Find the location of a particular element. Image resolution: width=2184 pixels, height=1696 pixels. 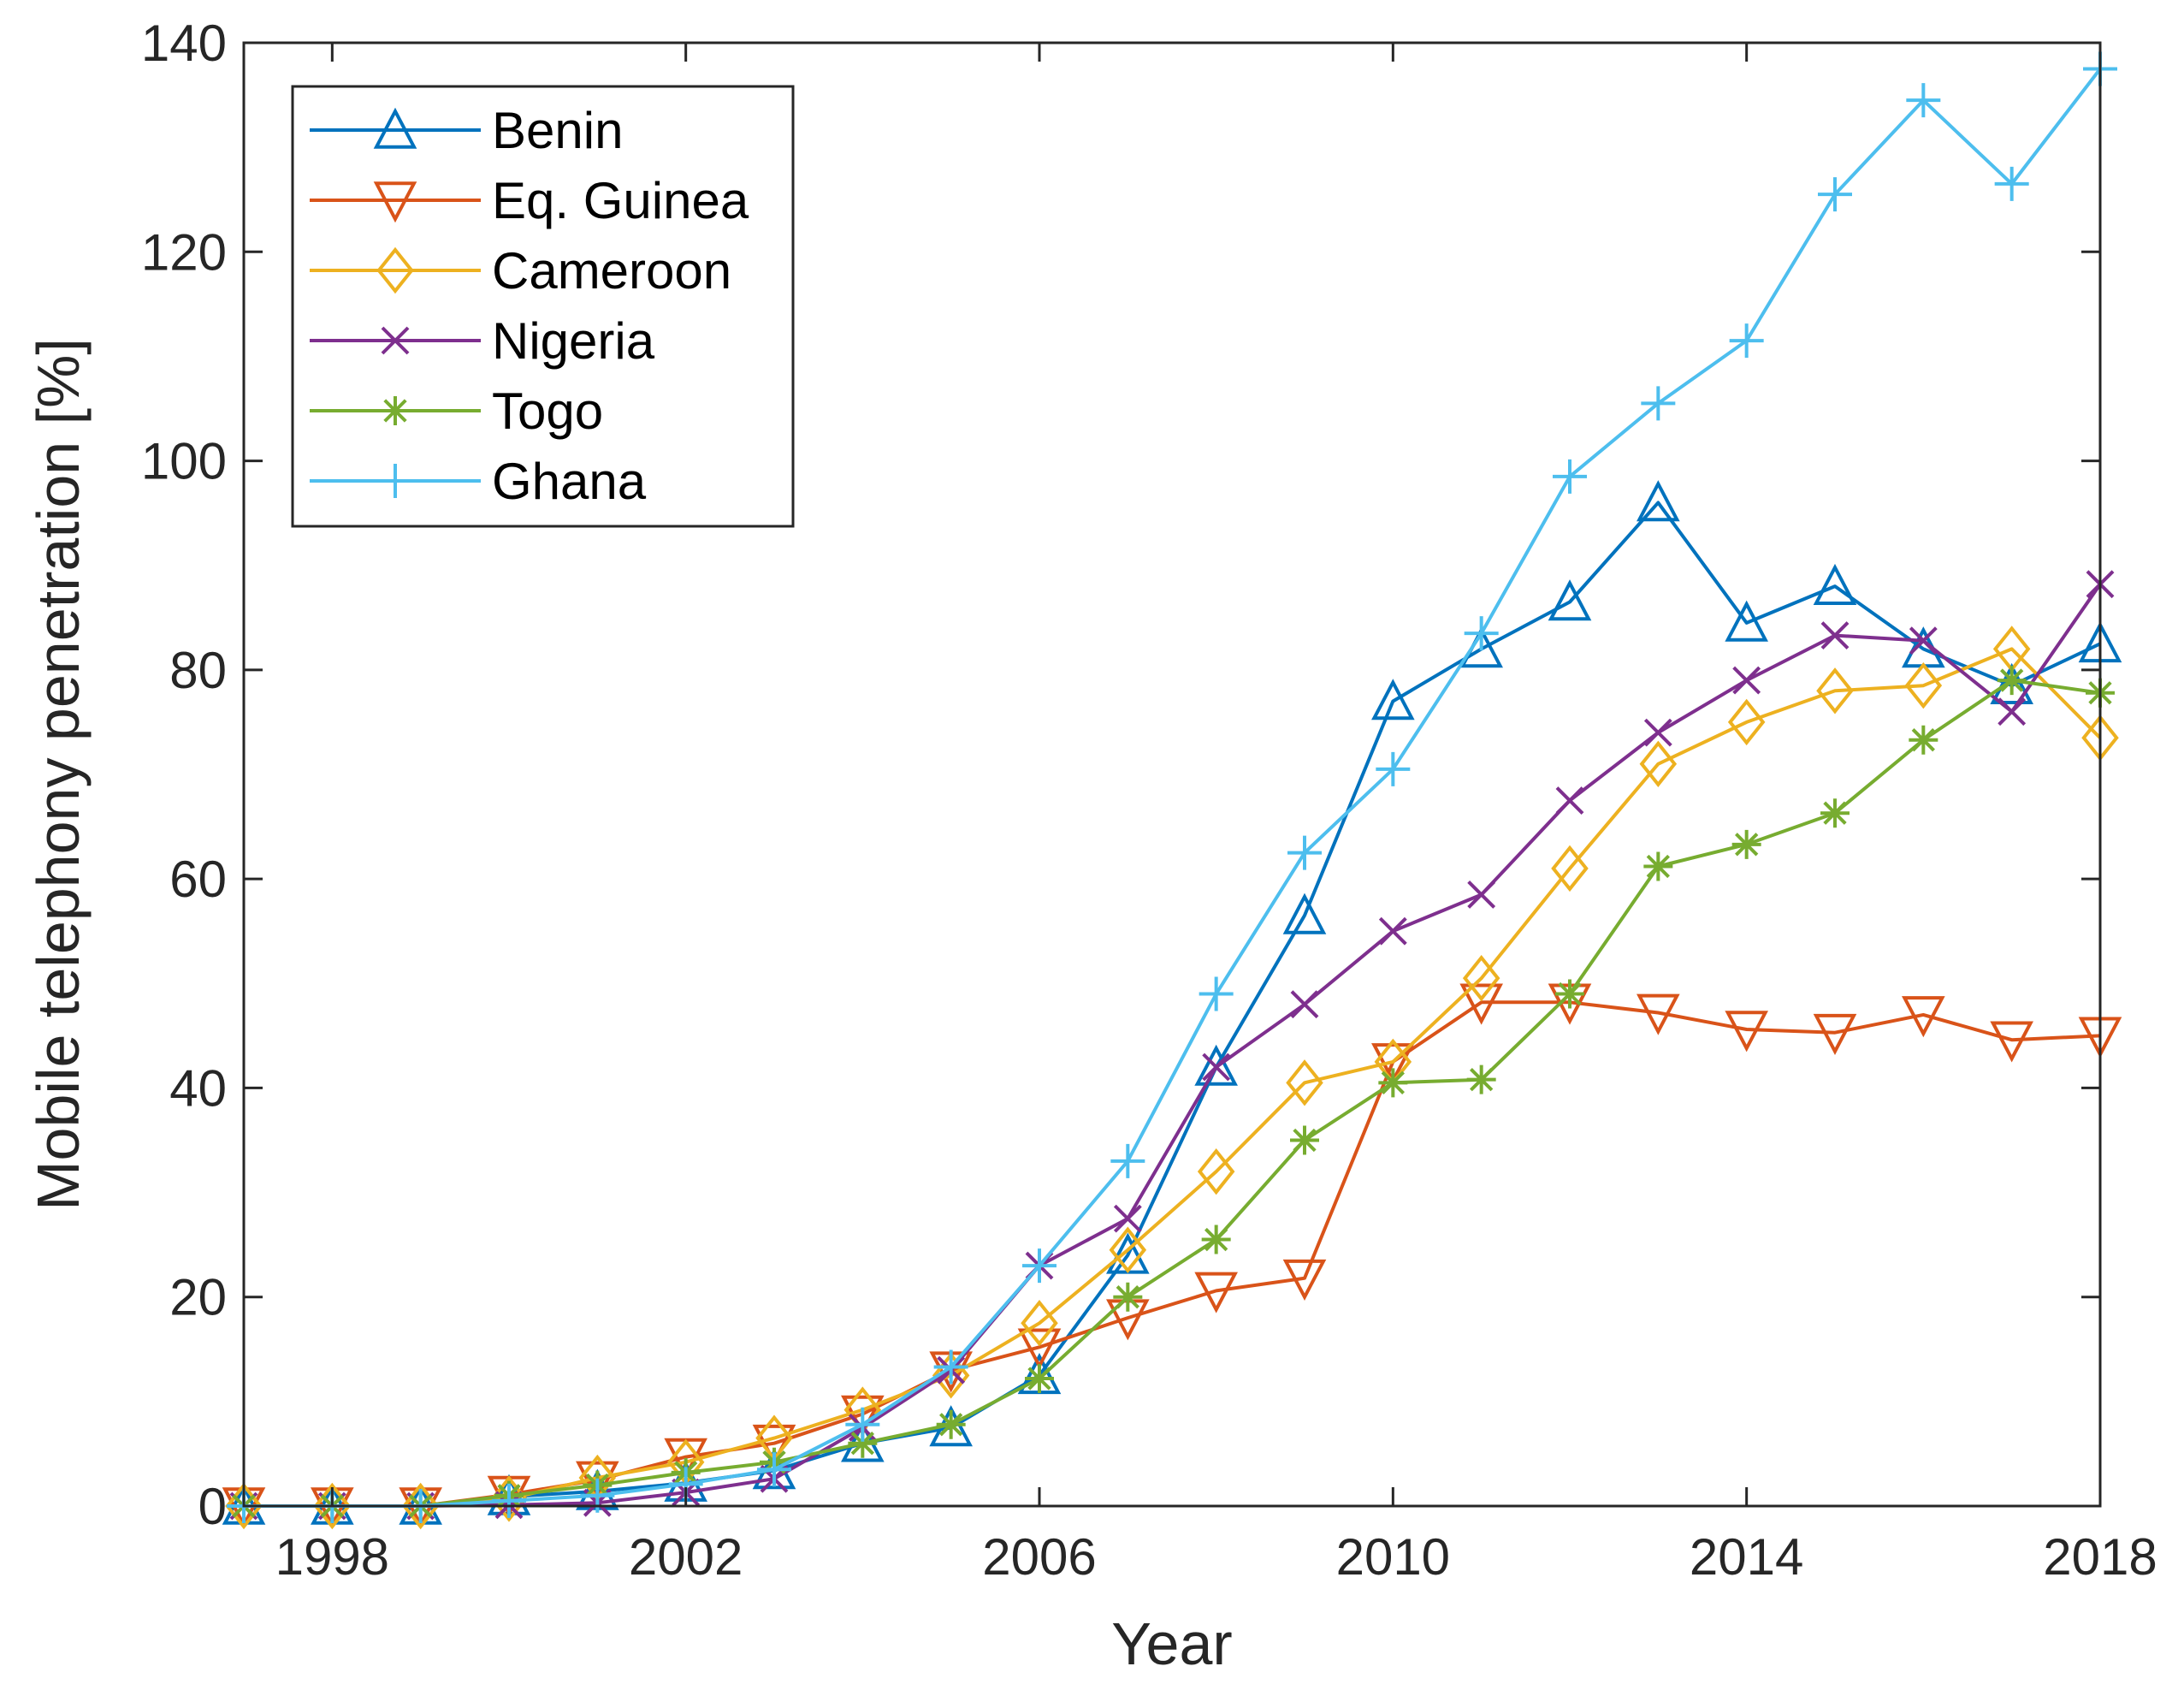

legend-label: Ghana is located at coordinates (569, 481).